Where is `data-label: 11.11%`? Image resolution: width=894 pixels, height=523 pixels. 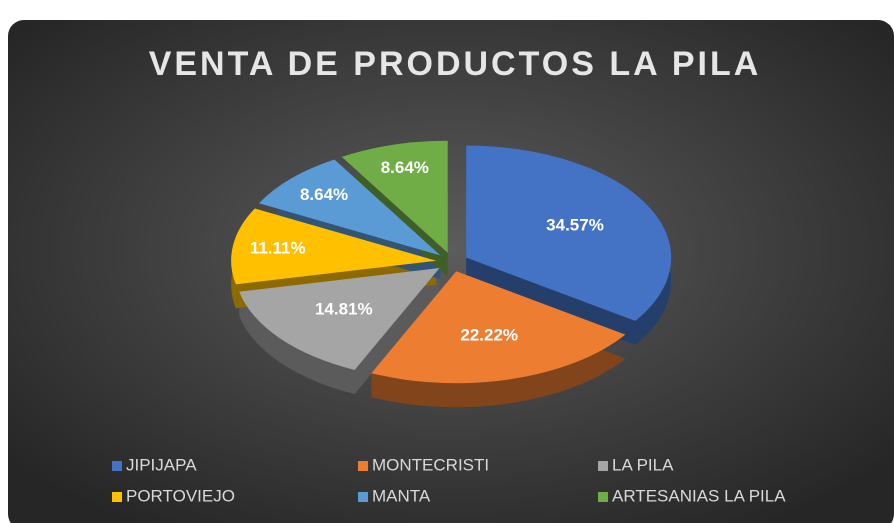 data-label: 11.11% is located at coordinates (278, 247).